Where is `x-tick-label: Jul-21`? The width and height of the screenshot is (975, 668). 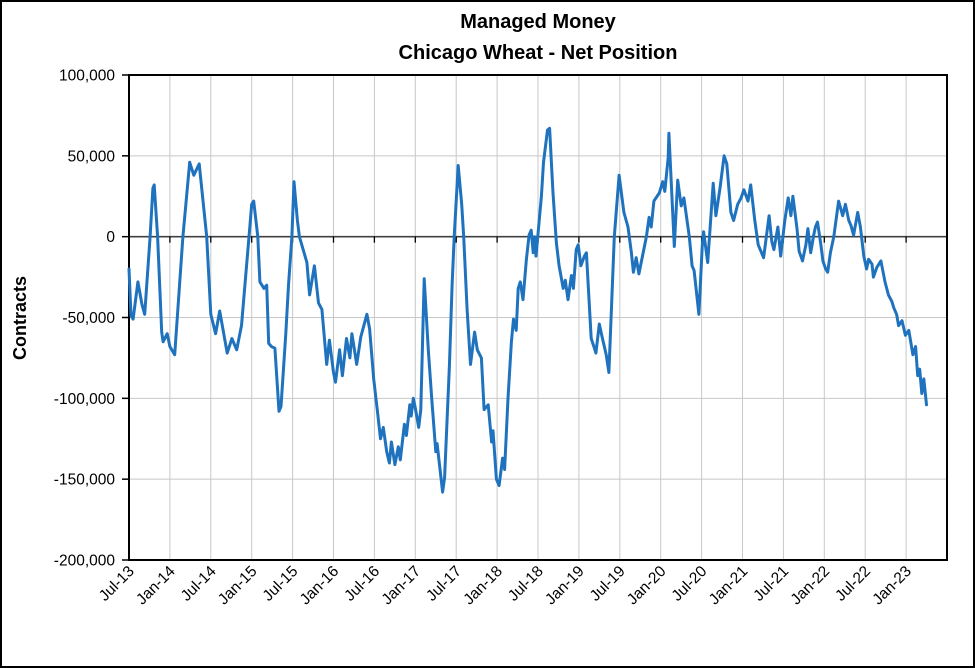
x-tick-label: Jul-21 is located at coordinates (771, 584).